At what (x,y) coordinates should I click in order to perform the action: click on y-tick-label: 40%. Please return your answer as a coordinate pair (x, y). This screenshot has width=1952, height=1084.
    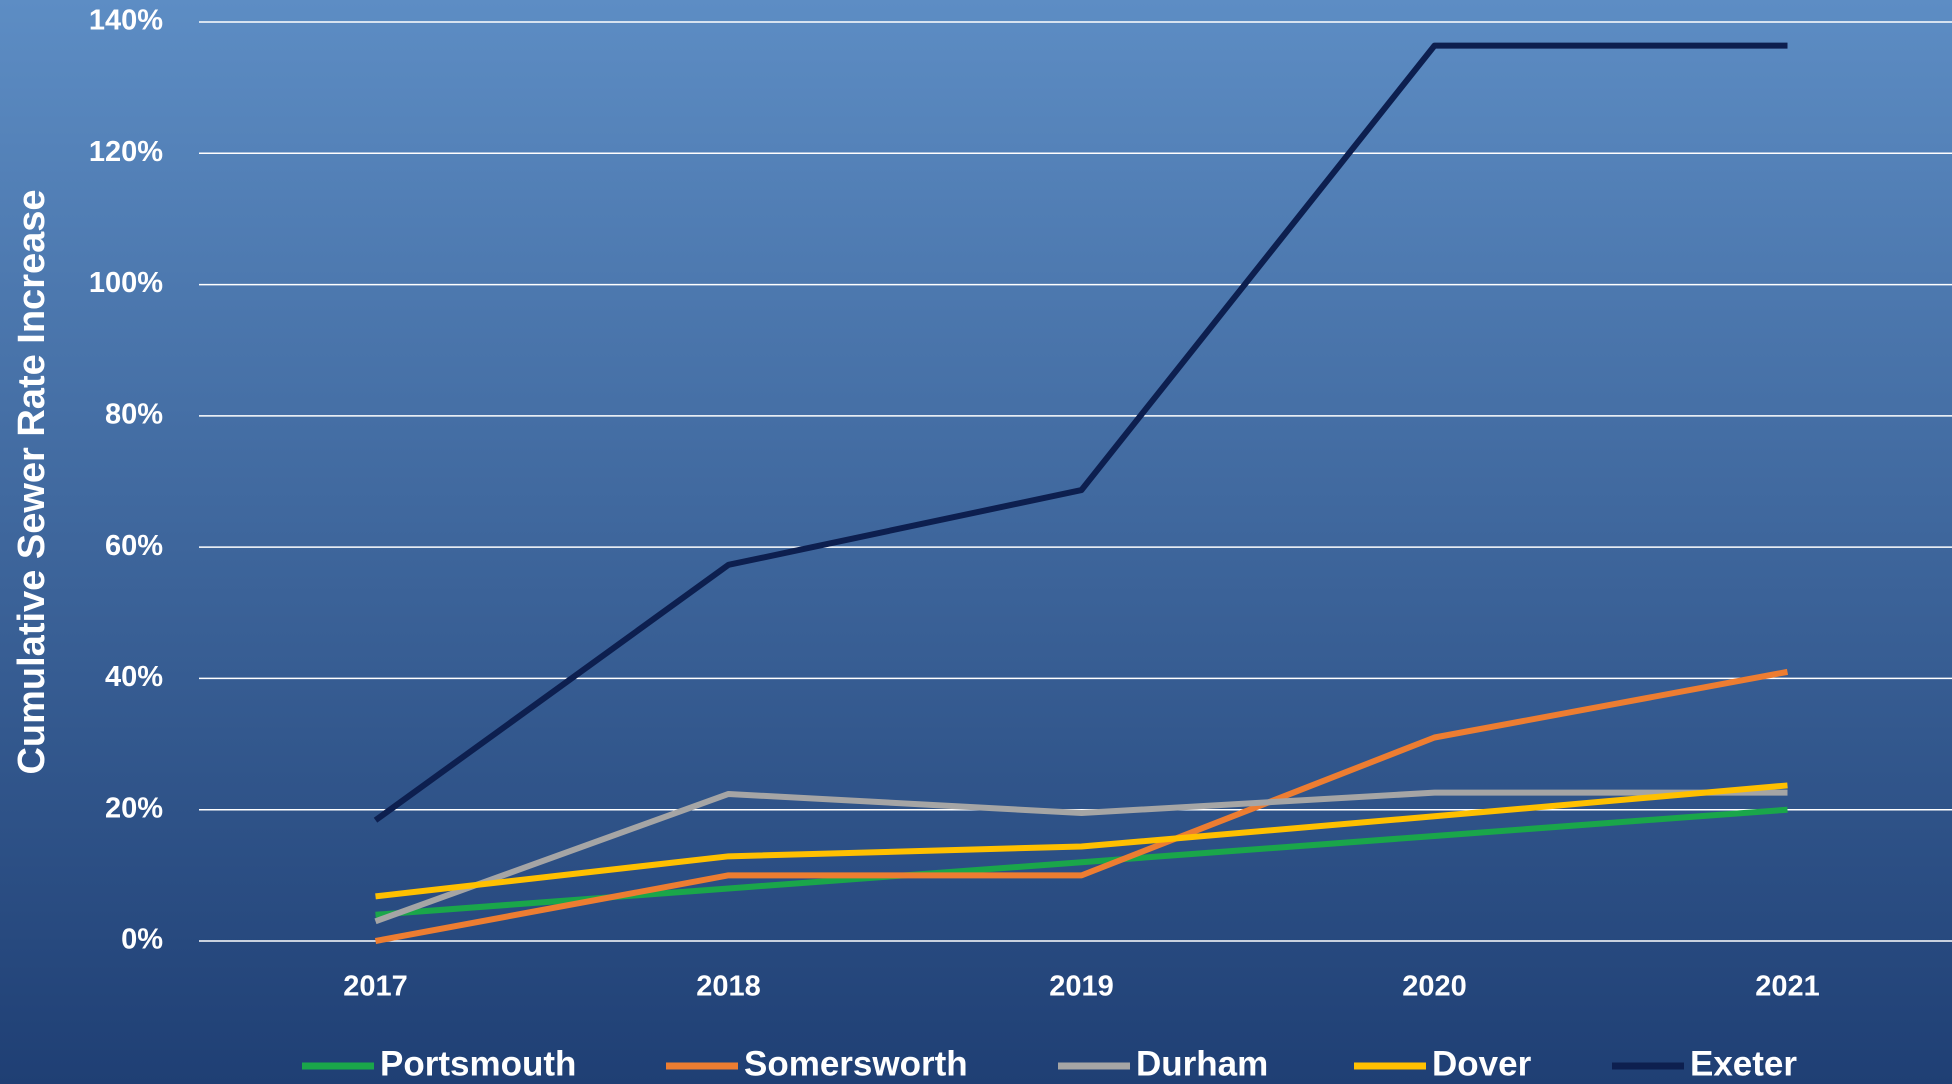
    Looking at the image, I should click on (134, 677).